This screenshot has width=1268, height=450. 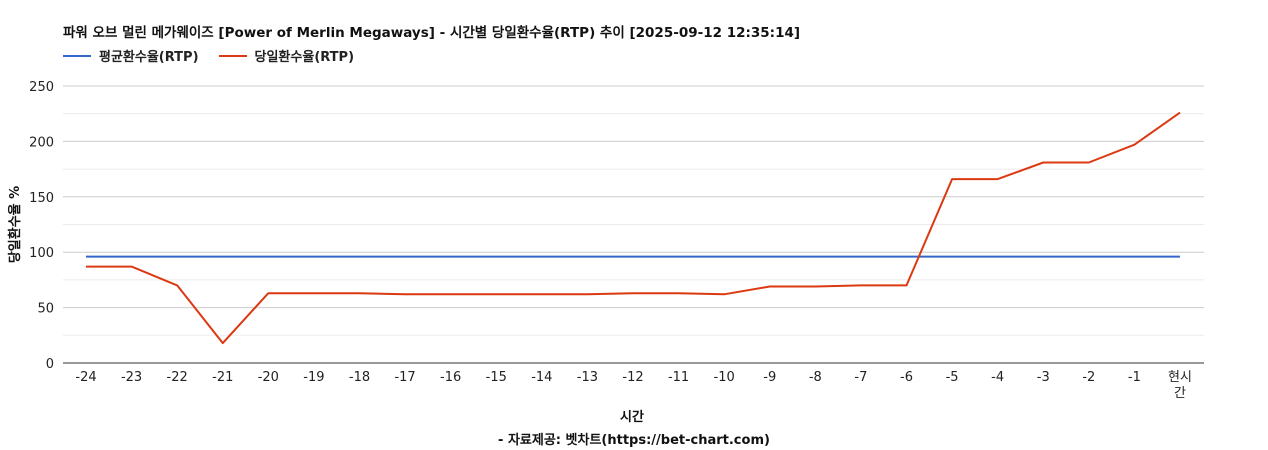 I want to click on x-tick-label: -9, so click(x=769, y=377).